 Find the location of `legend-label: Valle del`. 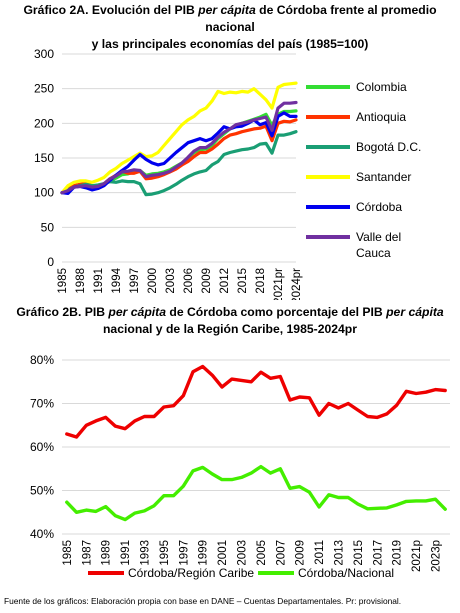

legend-label: Valle del is located at coordinates (378, 237).